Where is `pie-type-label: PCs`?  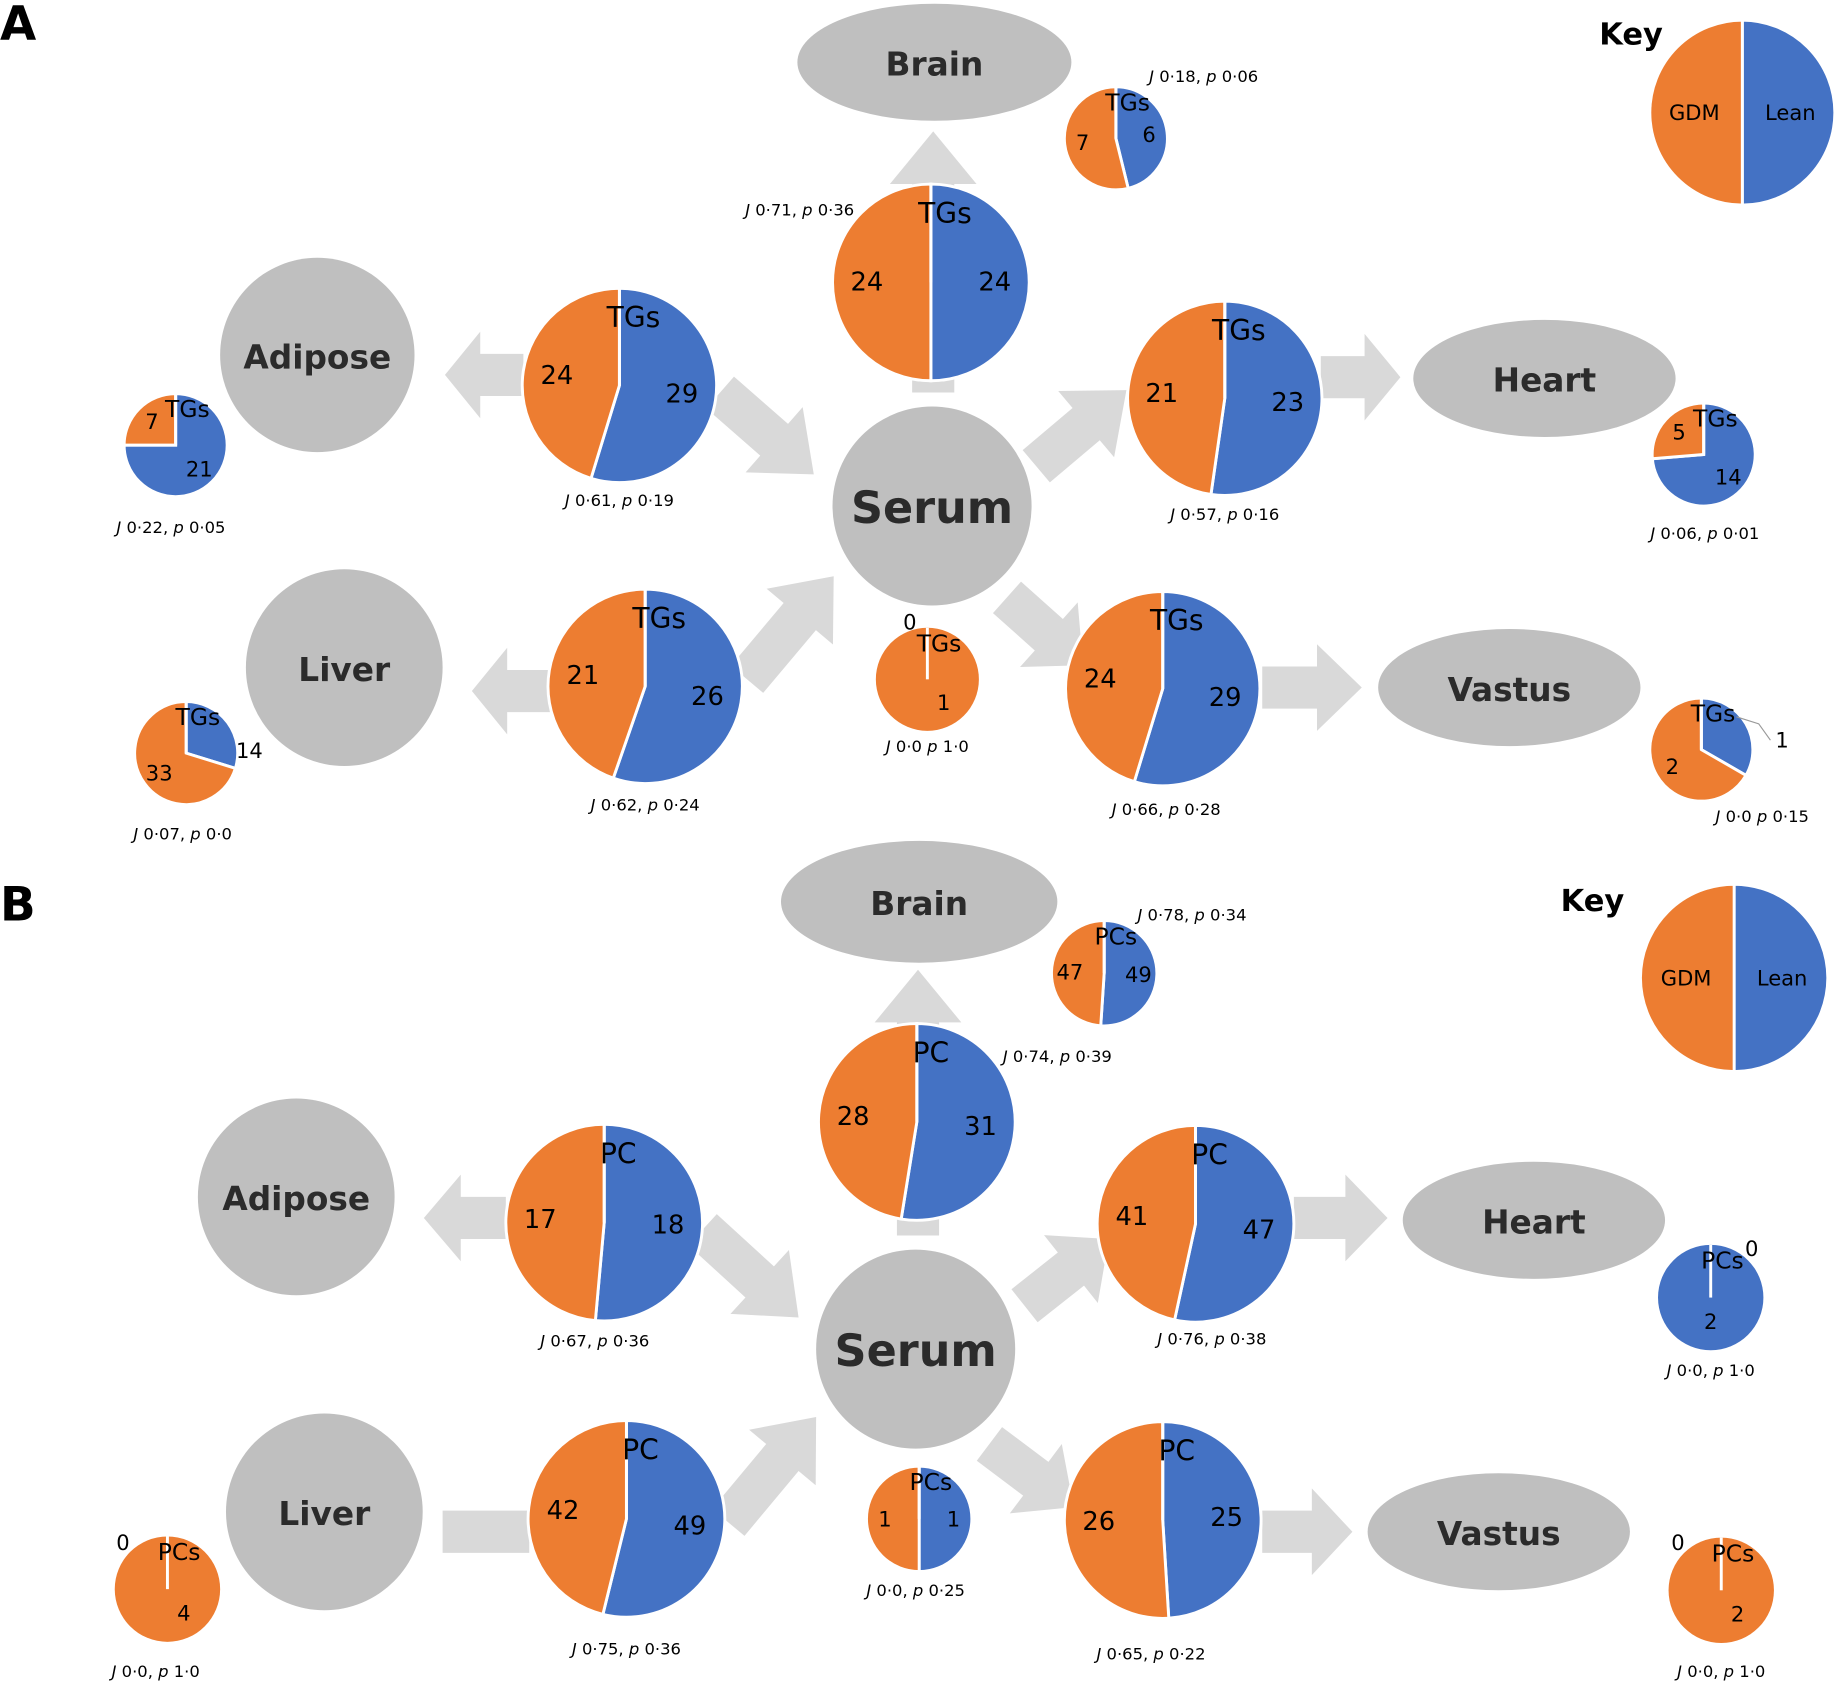 pie-type-label: PCs is located at coordinates (1116, 936).